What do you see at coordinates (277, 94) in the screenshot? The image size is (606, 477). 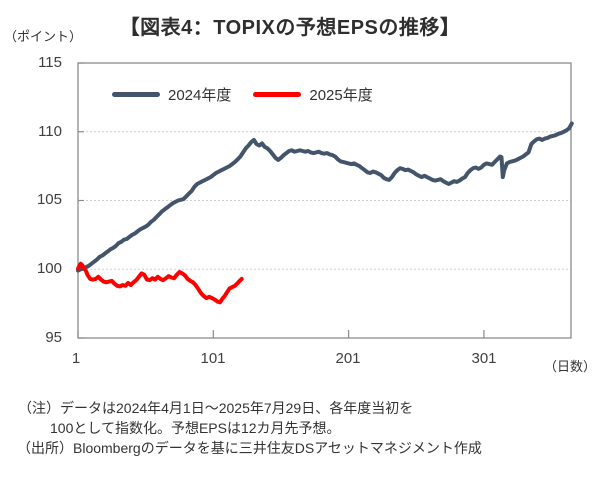 I see `legend-swatch-2025` at bounding box center [277, 94].